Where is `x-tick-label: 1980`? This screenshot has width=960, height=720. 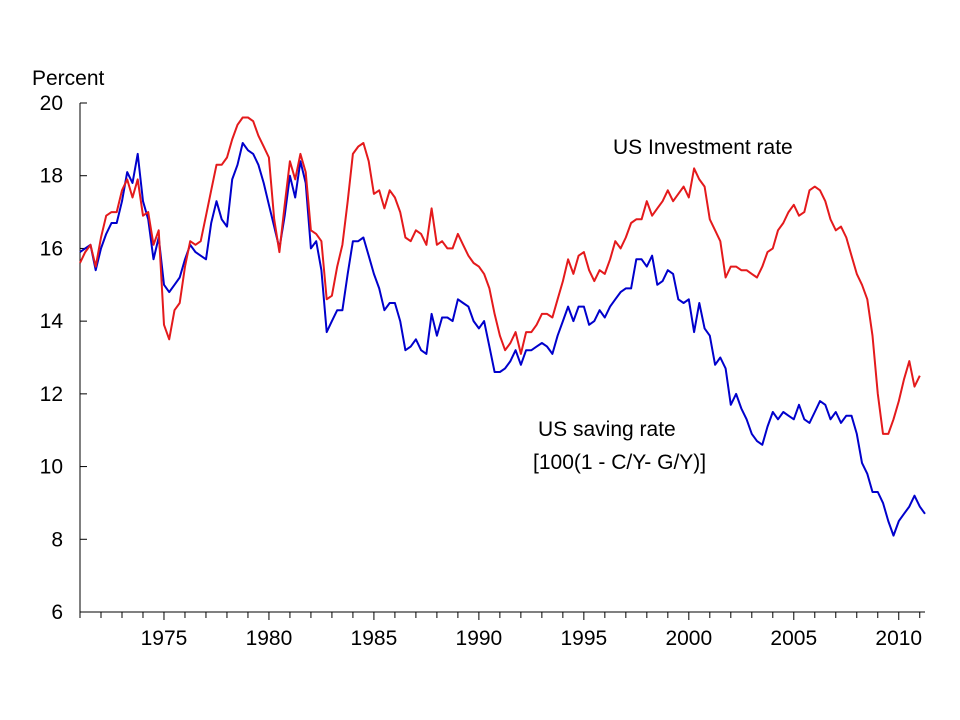
x-tick-label: 1980 is located at coordinates (269, 638).